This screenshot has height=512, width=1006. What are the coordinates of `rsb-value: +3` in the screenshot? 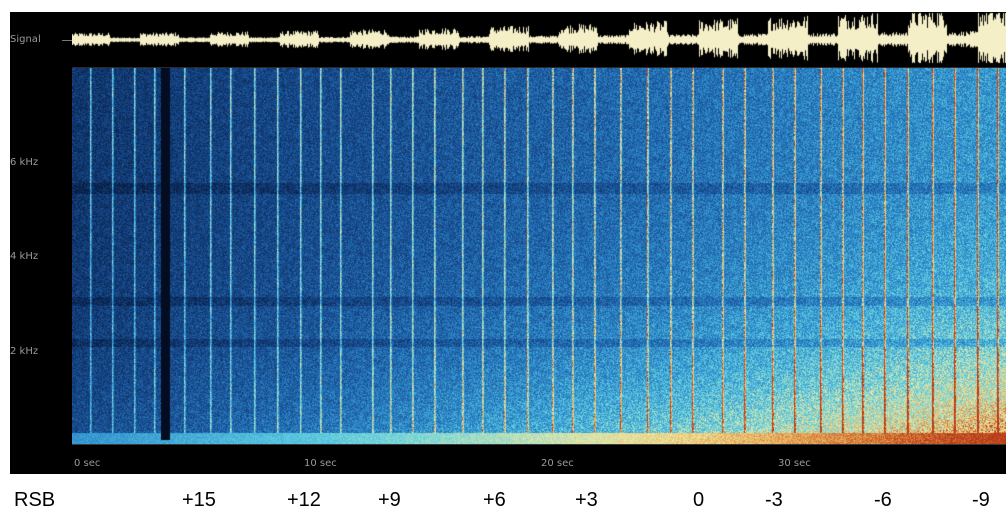 It's located at (586, 500).